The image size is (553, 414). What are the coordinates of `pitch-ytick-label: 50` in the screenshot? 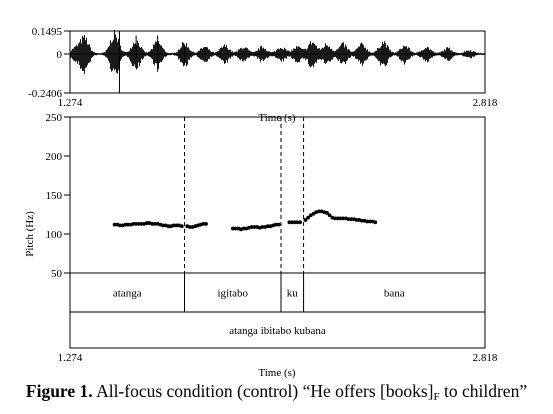 It's located at (57, 274).